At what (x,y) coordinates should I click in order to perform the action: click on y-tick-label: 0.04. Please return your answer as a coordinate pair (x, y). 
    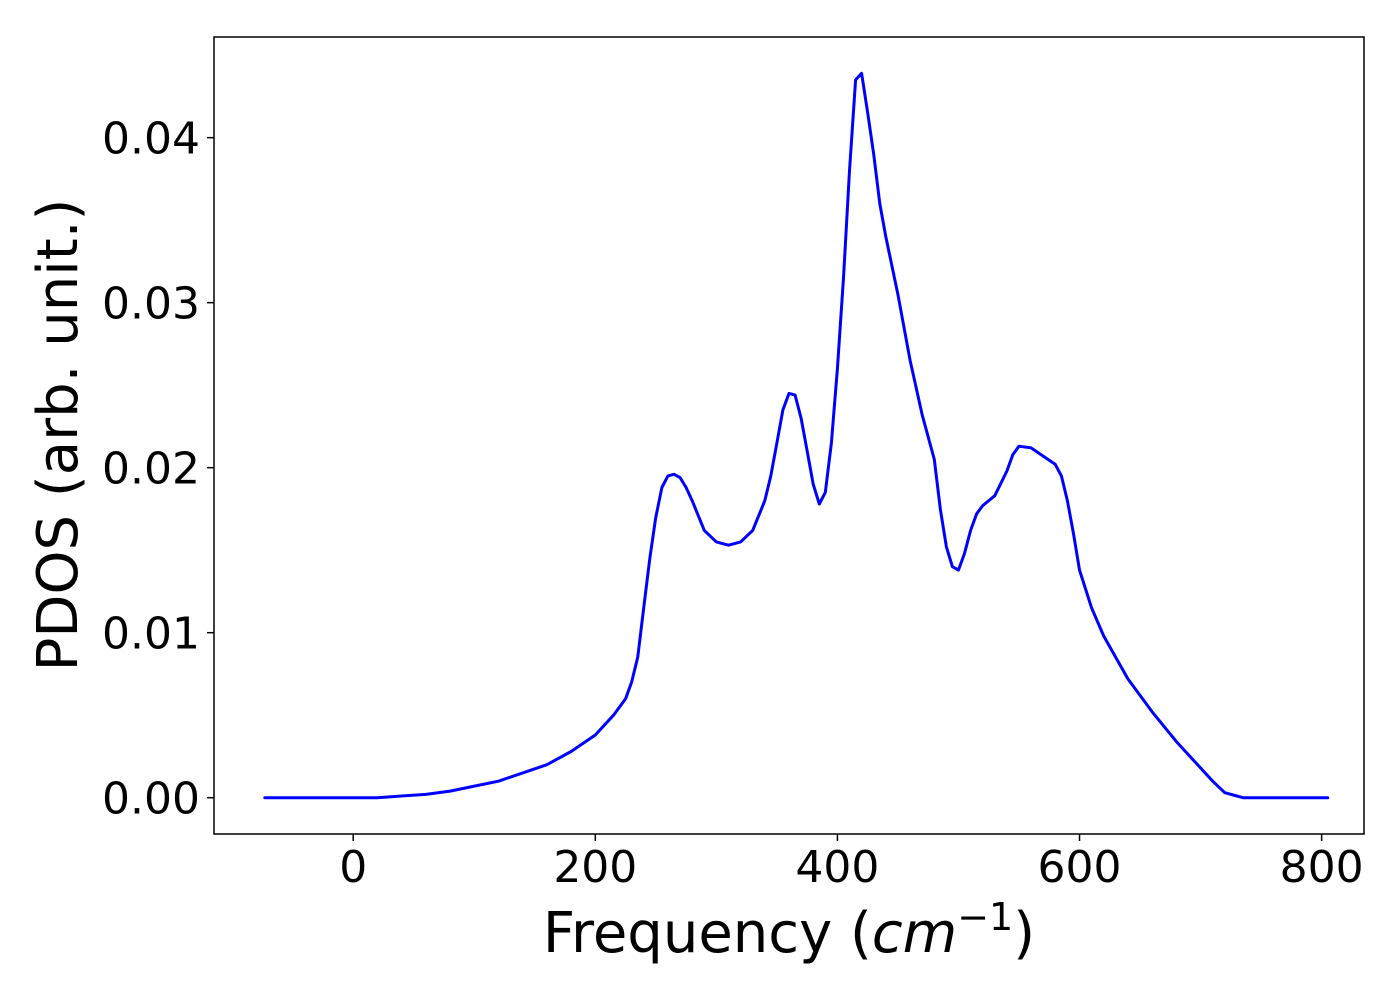
    Looking at the image, I should click on (151, 139).